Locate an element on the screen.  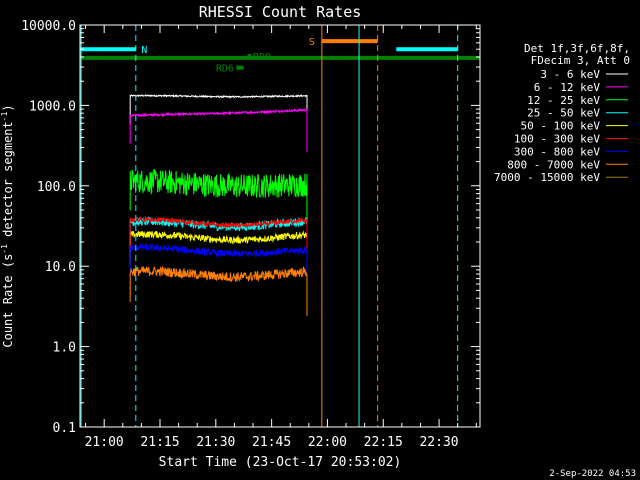
y-tick-label: 1.0 is located at coordinates (64, 348).